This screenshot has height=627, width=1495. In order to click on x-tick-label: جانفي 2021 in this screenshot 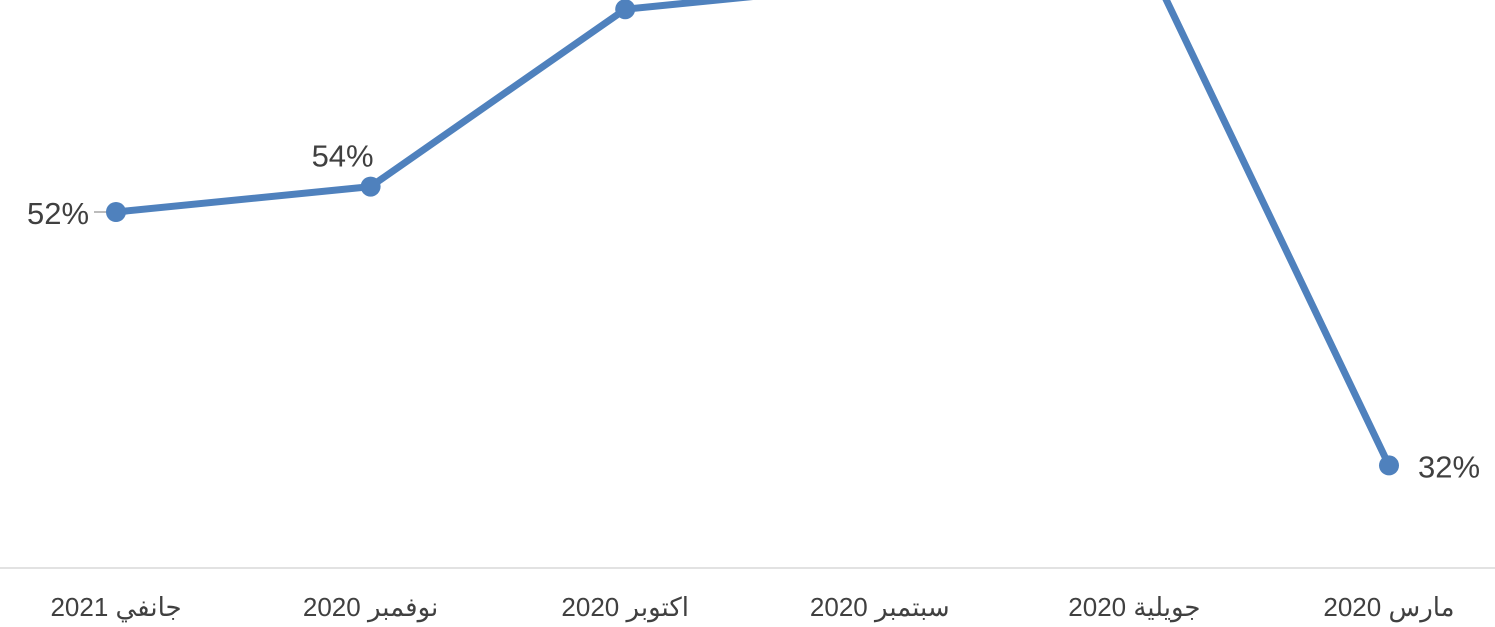, I will do `click(115, 607)`.